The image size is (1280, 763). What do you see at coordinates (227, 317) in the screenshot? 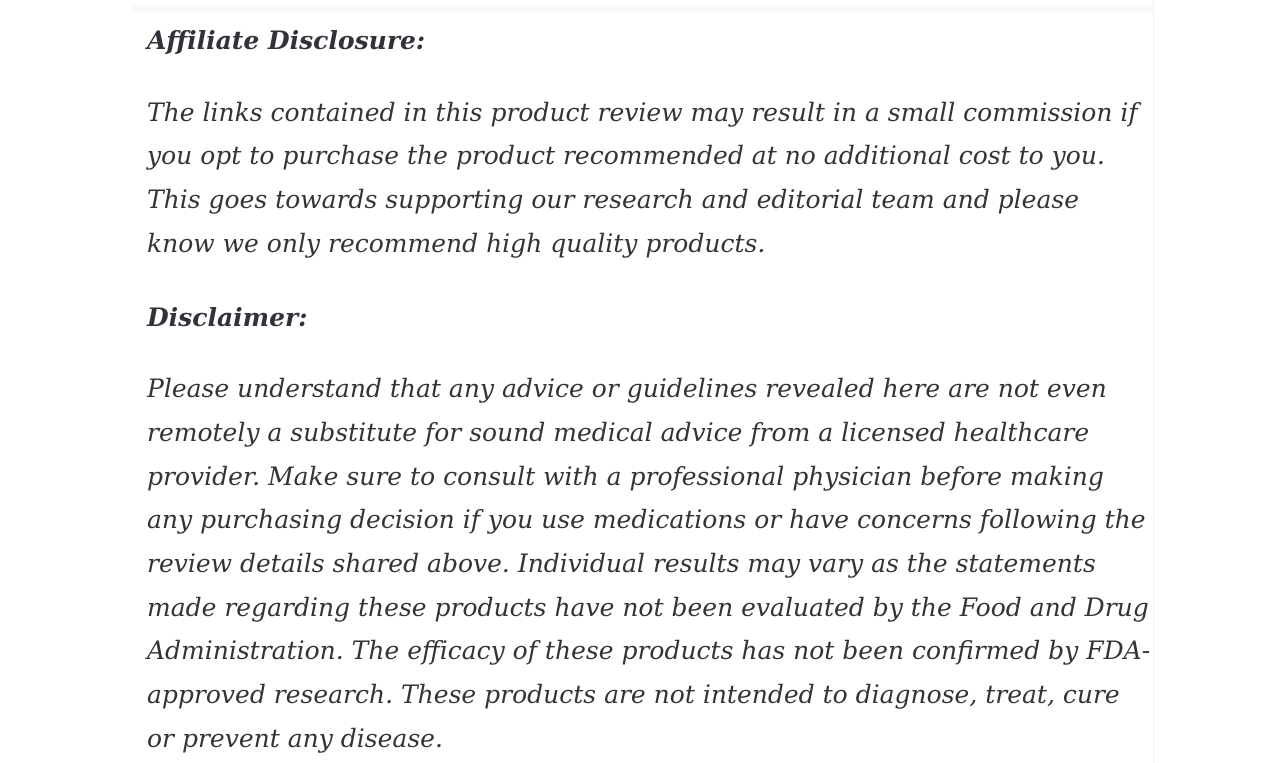
I see `disclaimer-heading: Disclaimer:` at bounding box center [227, 317].